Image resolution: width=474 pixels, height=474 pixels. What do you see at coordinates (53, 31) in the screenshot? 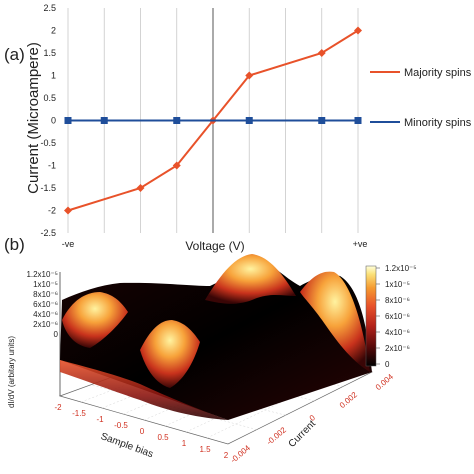
I see `y-tick-label: 2` at bounding box center [53, 31].